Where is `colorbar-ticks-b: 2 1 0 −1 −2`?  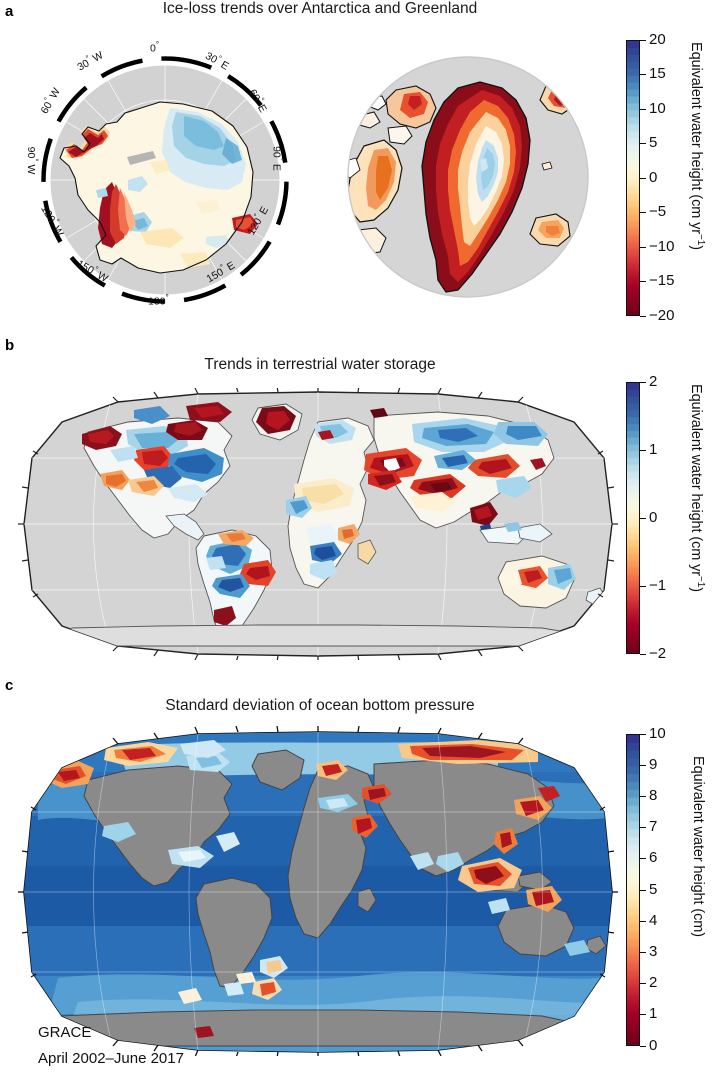
colorbar-ticks-b: 2 1 0 −1 −2 is located at coordinates (675, 517).